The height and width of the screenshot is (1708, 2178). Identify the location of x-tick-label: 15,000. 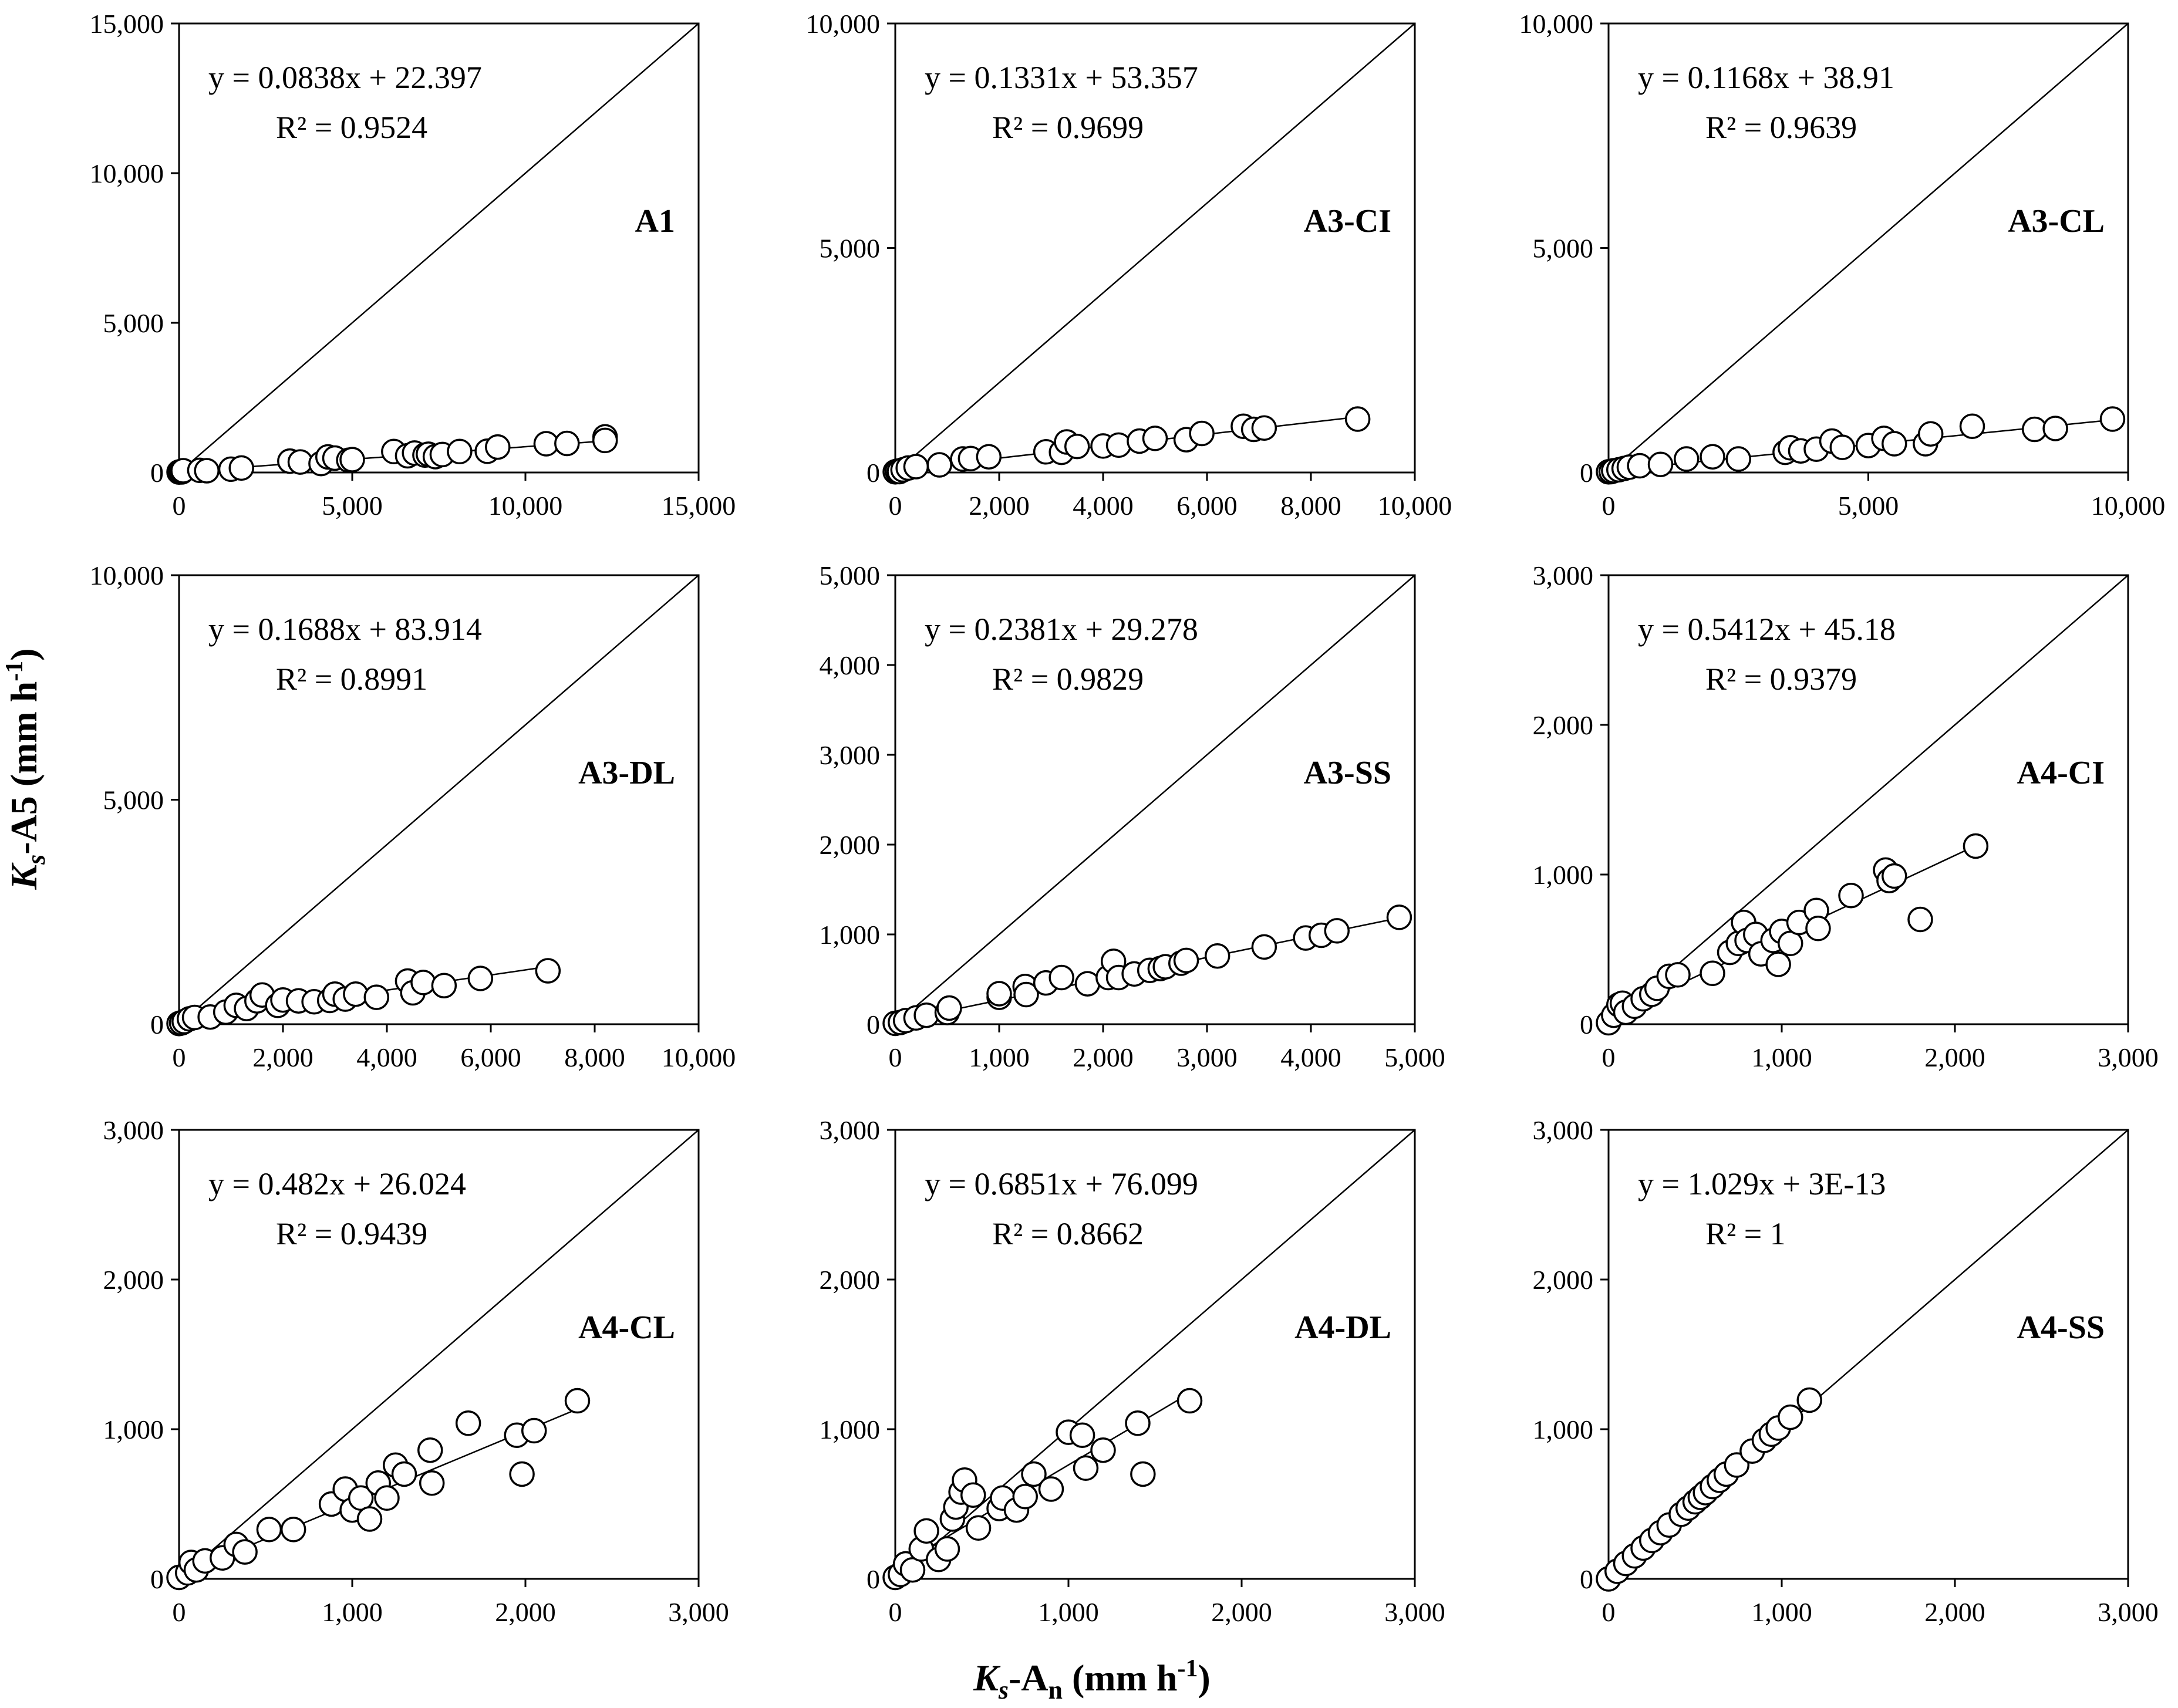
(699, 506).